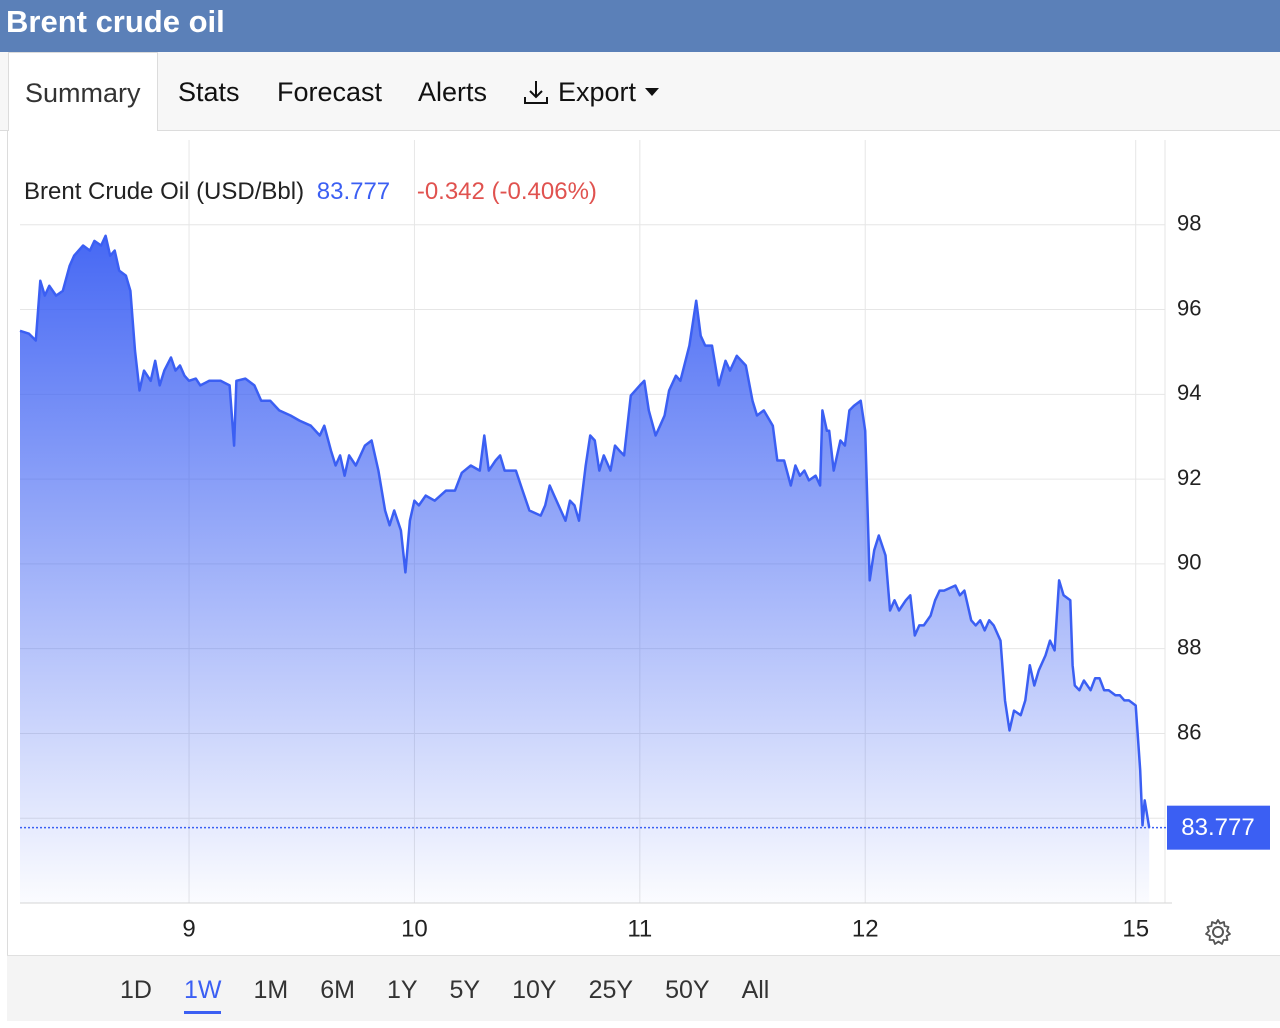  What do you see at coordinates (1189, 223) in the screenshot?
I see `y-tick-label: 98` at bounding box center [1189, 223].